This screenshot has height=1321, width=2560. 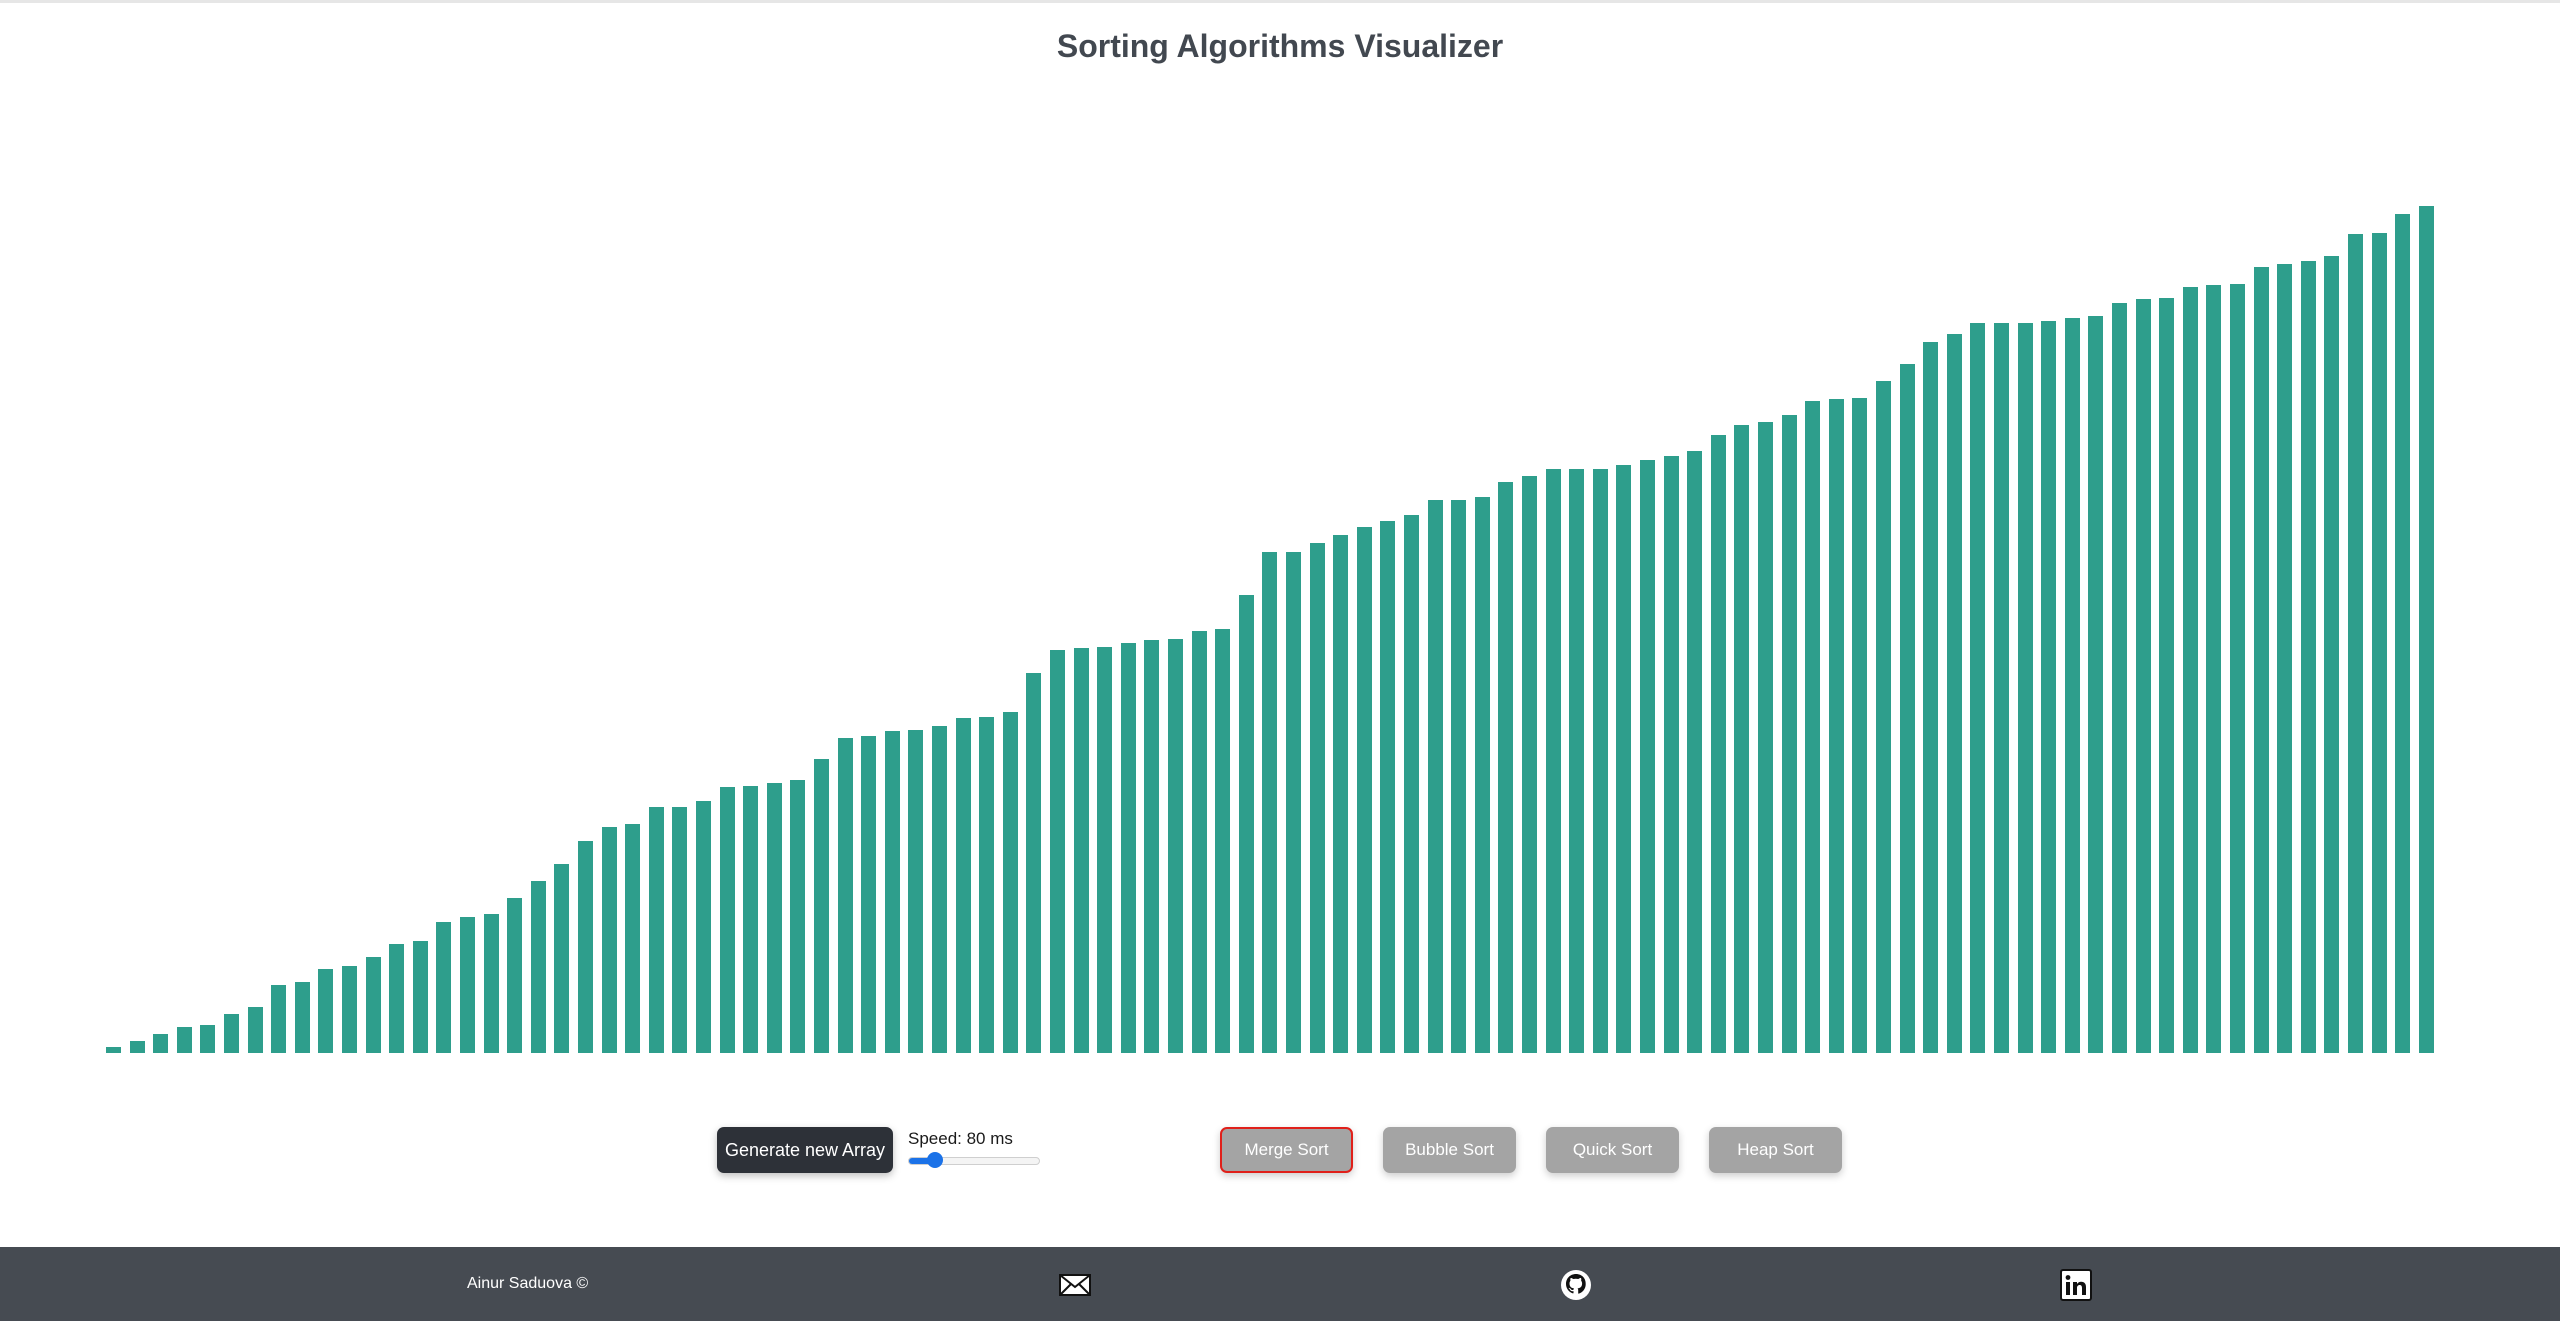 I want to click on top-border, so click(x=1280, y=1).